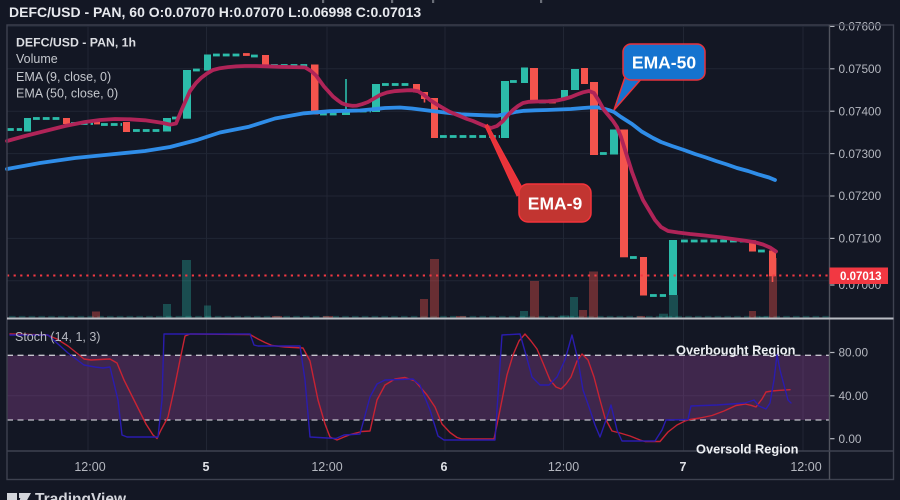 The width and height of the screenshot is (900, 500). I want to click on svg-text: 0.07600, so click(860, 27).